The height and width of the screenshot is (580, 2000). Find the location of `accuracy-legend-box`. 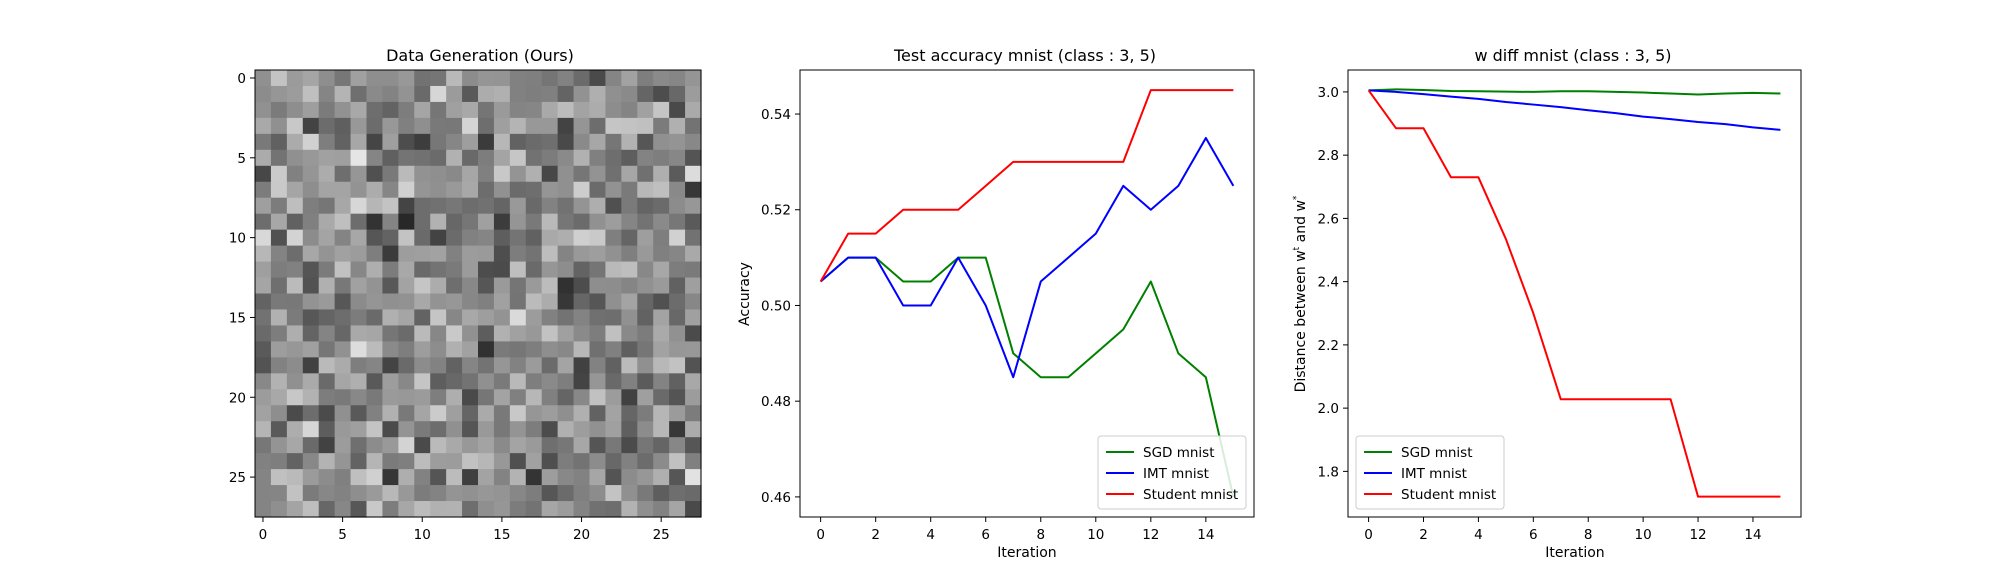

accuracy-legend-box is located at coordinates (1172, 472).